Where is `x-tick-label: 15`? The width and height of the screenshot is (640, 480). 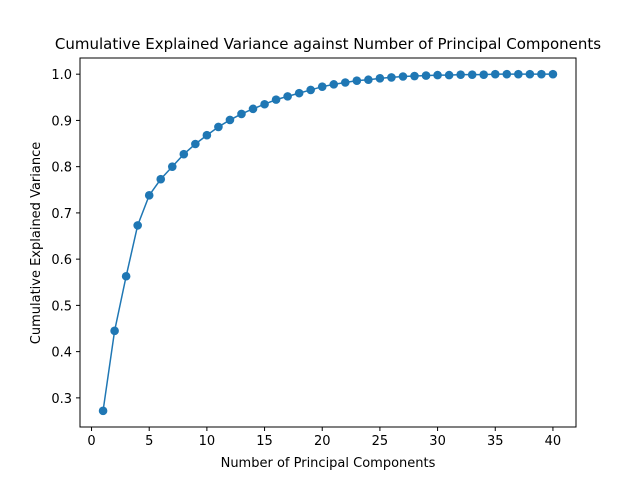 x-tick-label: 15 is located at coordinates (264, 441).